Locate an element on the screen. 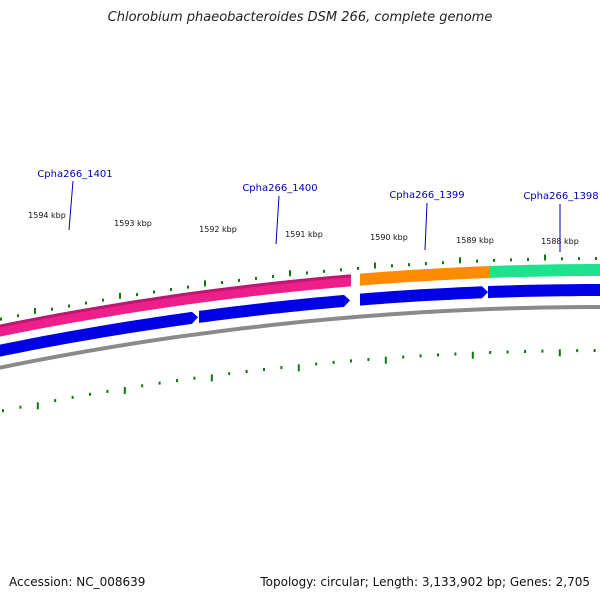 The image size is (600, 600). gene-label: Cpha266_1401 is located at coordinates (74, 174).